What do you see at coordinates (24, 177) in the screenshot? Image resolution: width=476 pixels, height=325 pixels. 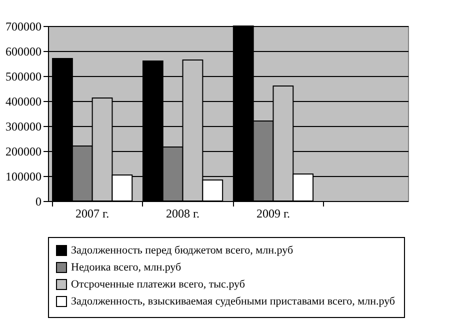 I see `y-tick-label: 100000` at bounding box center [24, 177].